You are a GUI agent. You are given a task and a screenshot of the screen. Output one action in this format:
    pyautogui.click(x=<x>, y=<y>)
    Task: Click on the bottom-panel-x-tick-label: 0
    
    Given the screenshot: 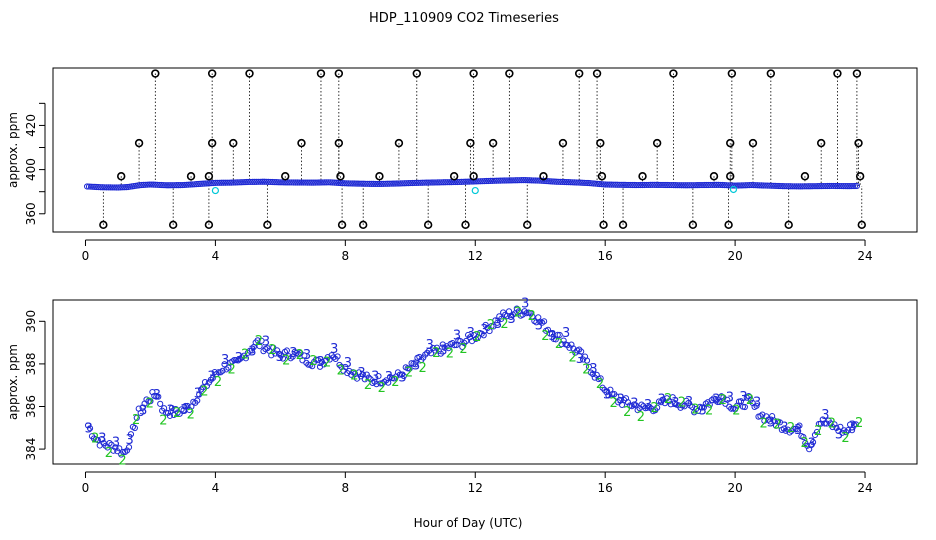 What is the action you would take?
    pyautogui.click(x=86, y=488)
    